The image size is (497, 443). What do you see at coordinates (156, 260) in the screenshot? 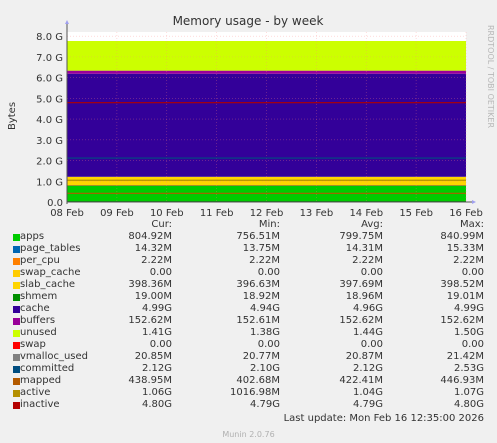
I see `legend-value-cur: 2.22M` at bounding box center [156, 260].